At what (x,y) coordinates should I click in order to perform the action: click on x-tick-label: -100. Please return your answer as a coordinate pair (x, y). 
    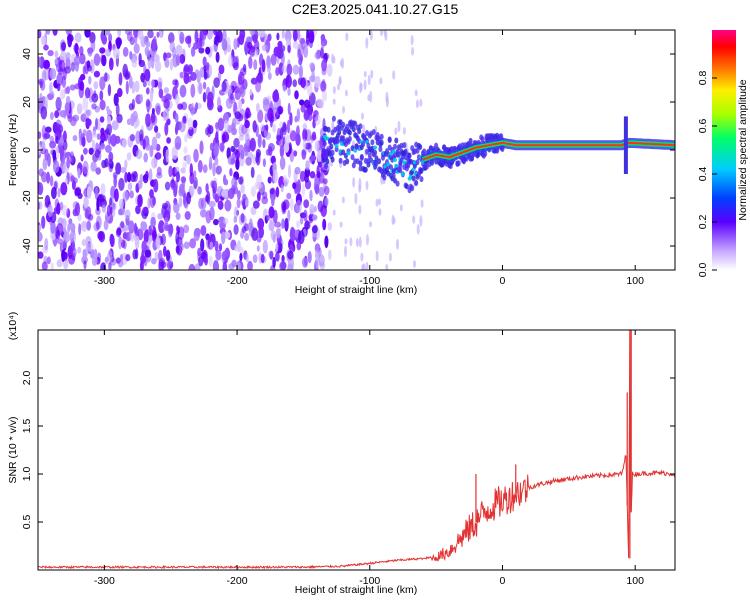
    Looking at the image, I should click on (369, 281).